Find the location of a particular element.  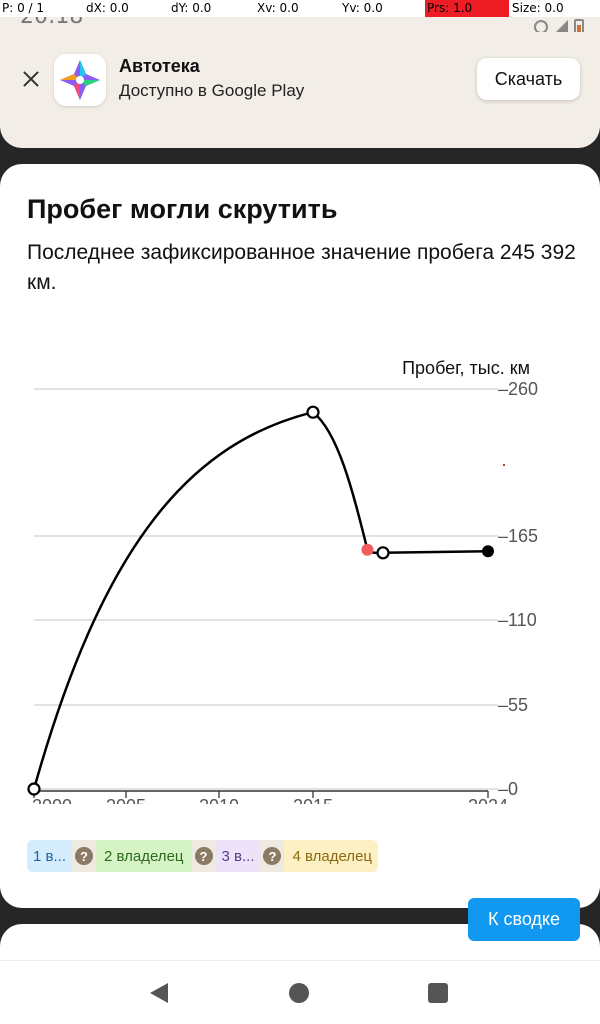

debug-yv: Yv: 0.0 is located at coordinates (362, 8).